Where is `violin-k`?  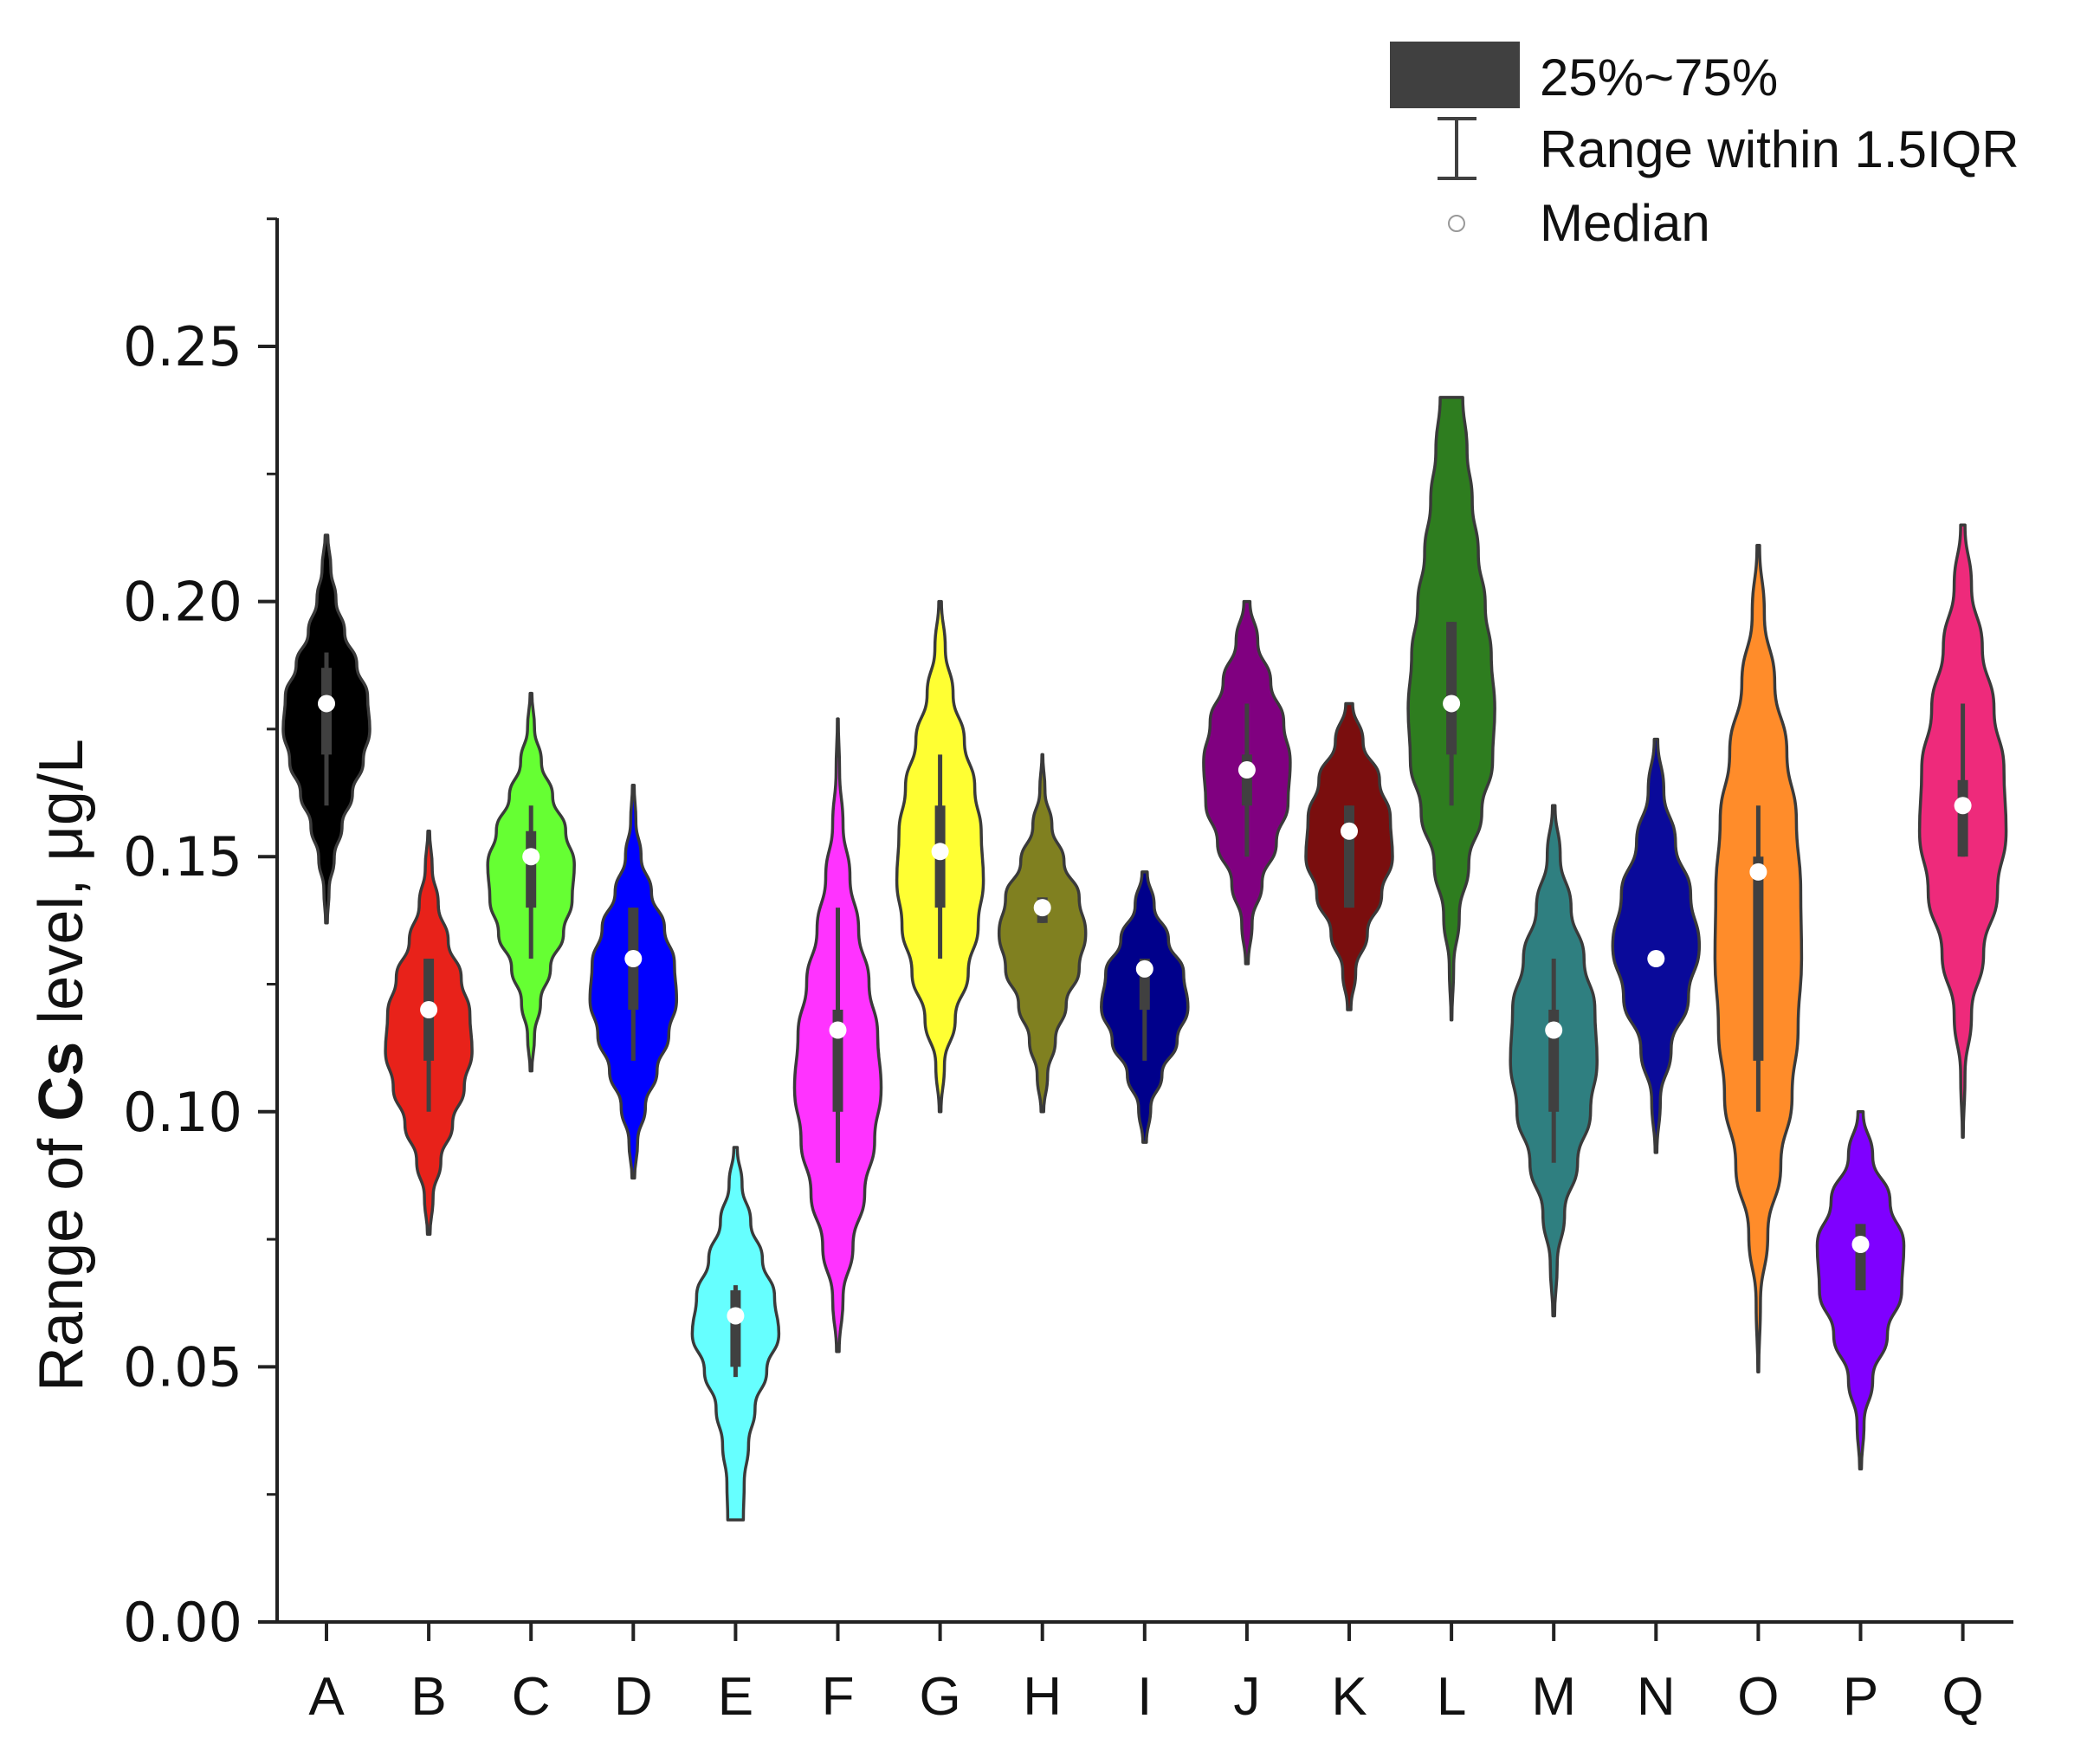
violin-k is located at coordinates (1349, 856).